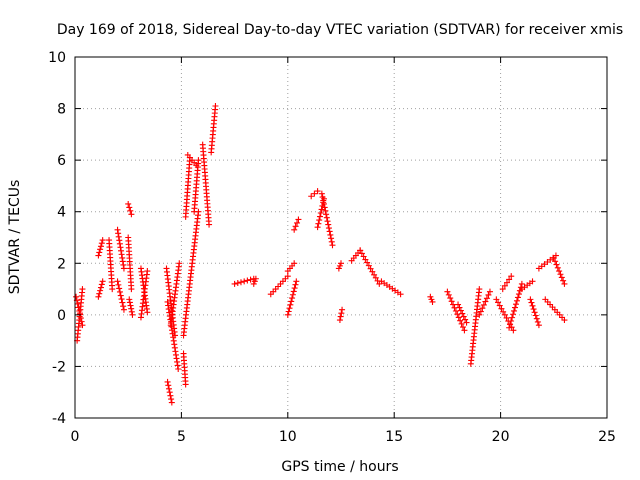  Describe the element at coordinates (61, 264) in the screenshot. I see `y-tick-label: 2` at that location.